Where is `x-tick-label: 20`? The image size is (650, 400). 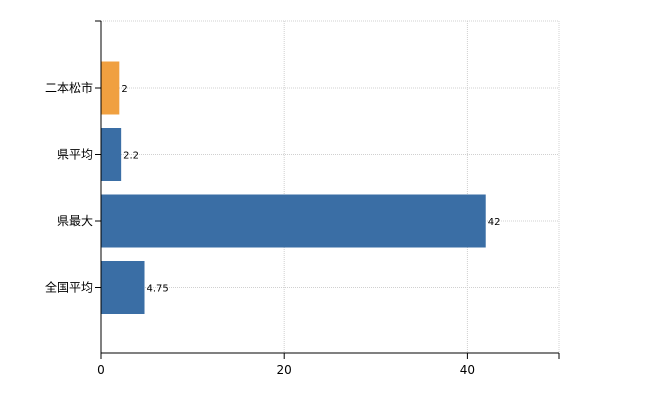 x-tick-label: 20 is located at coordinates (284, 370).